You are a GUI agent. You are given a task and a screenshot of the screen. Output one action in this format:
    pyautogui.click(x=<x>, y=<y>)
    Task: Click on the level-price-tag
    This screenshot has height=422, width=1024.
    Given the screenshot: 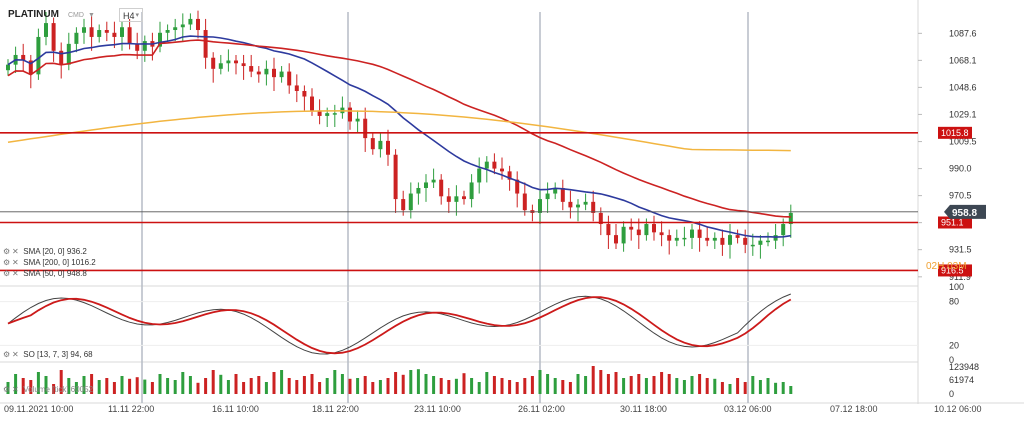 What is the action you would take?
    pyautogui.click(x=955, y=222)
    